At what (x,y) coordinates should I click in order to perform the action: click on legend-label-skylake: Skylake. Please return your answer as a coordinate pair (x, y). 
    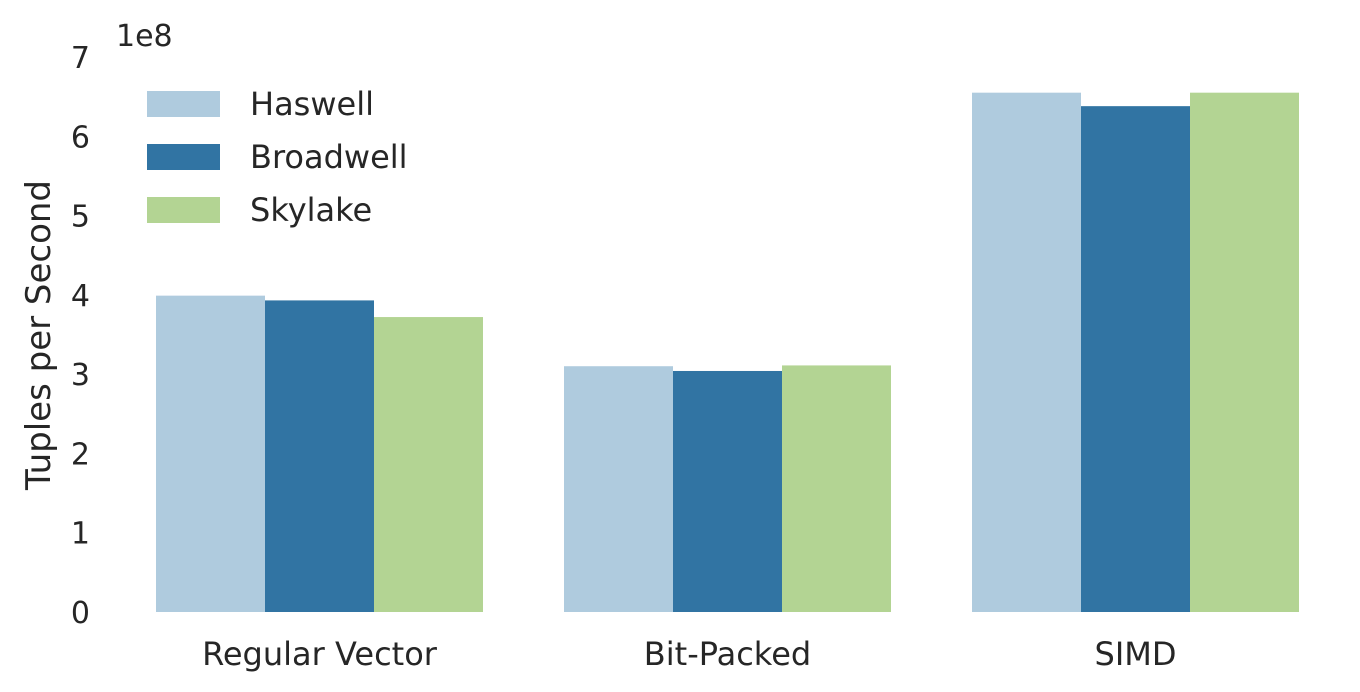
    Looking at the image, I should click on (311, 210).